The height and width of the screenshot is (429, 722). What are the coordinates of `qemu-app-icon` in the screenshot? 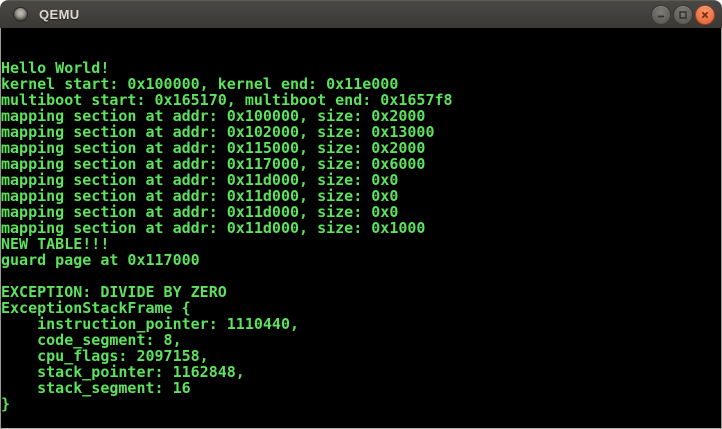 It's located at (20, 14).